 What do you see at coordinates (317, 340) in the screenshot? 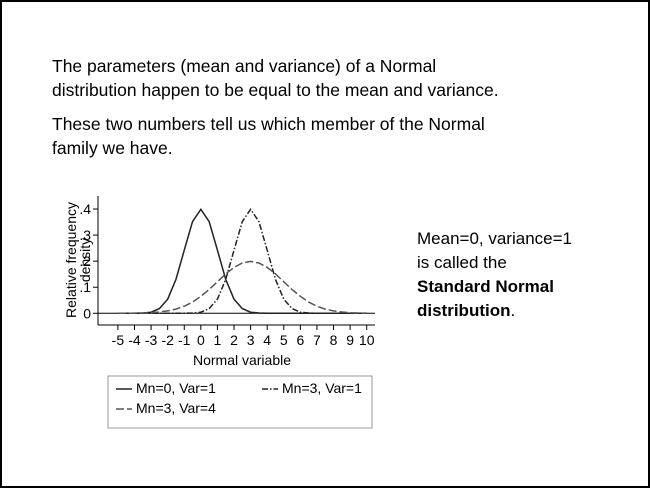
I see `x-tick-label: 7` at bounding box center [317, 340].